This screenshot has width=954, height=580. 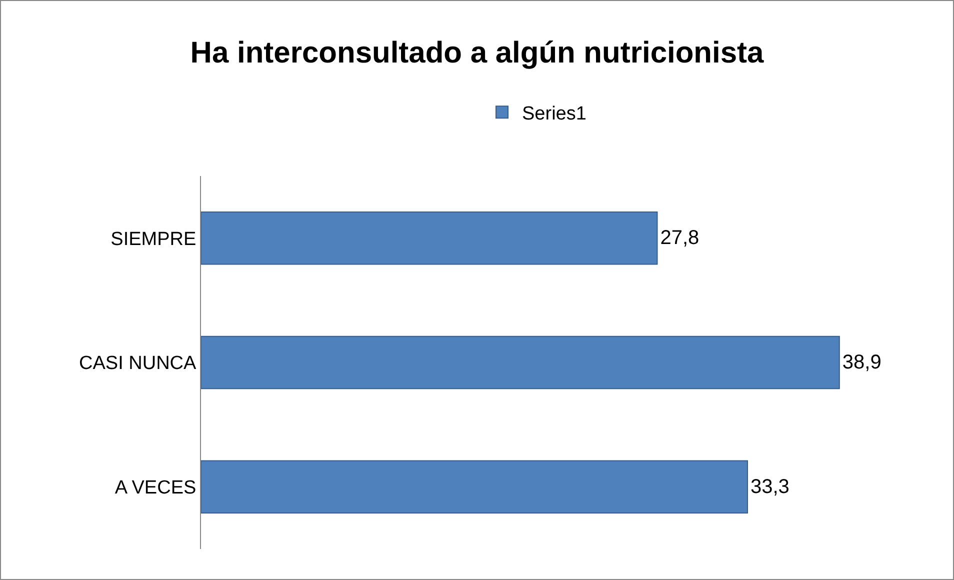 I want to click on chart-title: Ha interconsultado a algún nutricionista, so click(x=477, y=53).